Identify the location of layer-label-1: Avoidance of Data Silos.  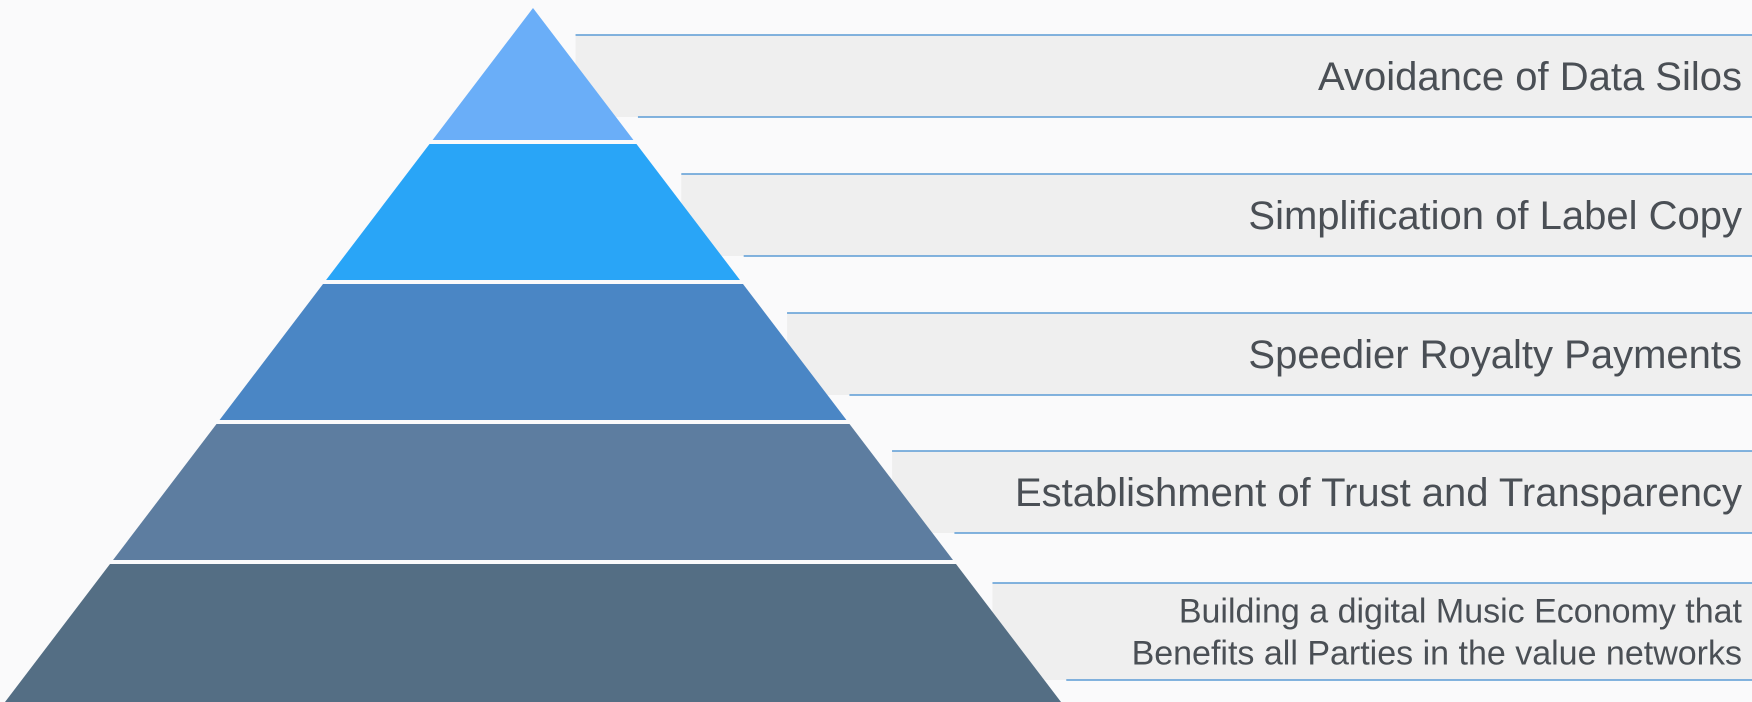
(1530, 77).